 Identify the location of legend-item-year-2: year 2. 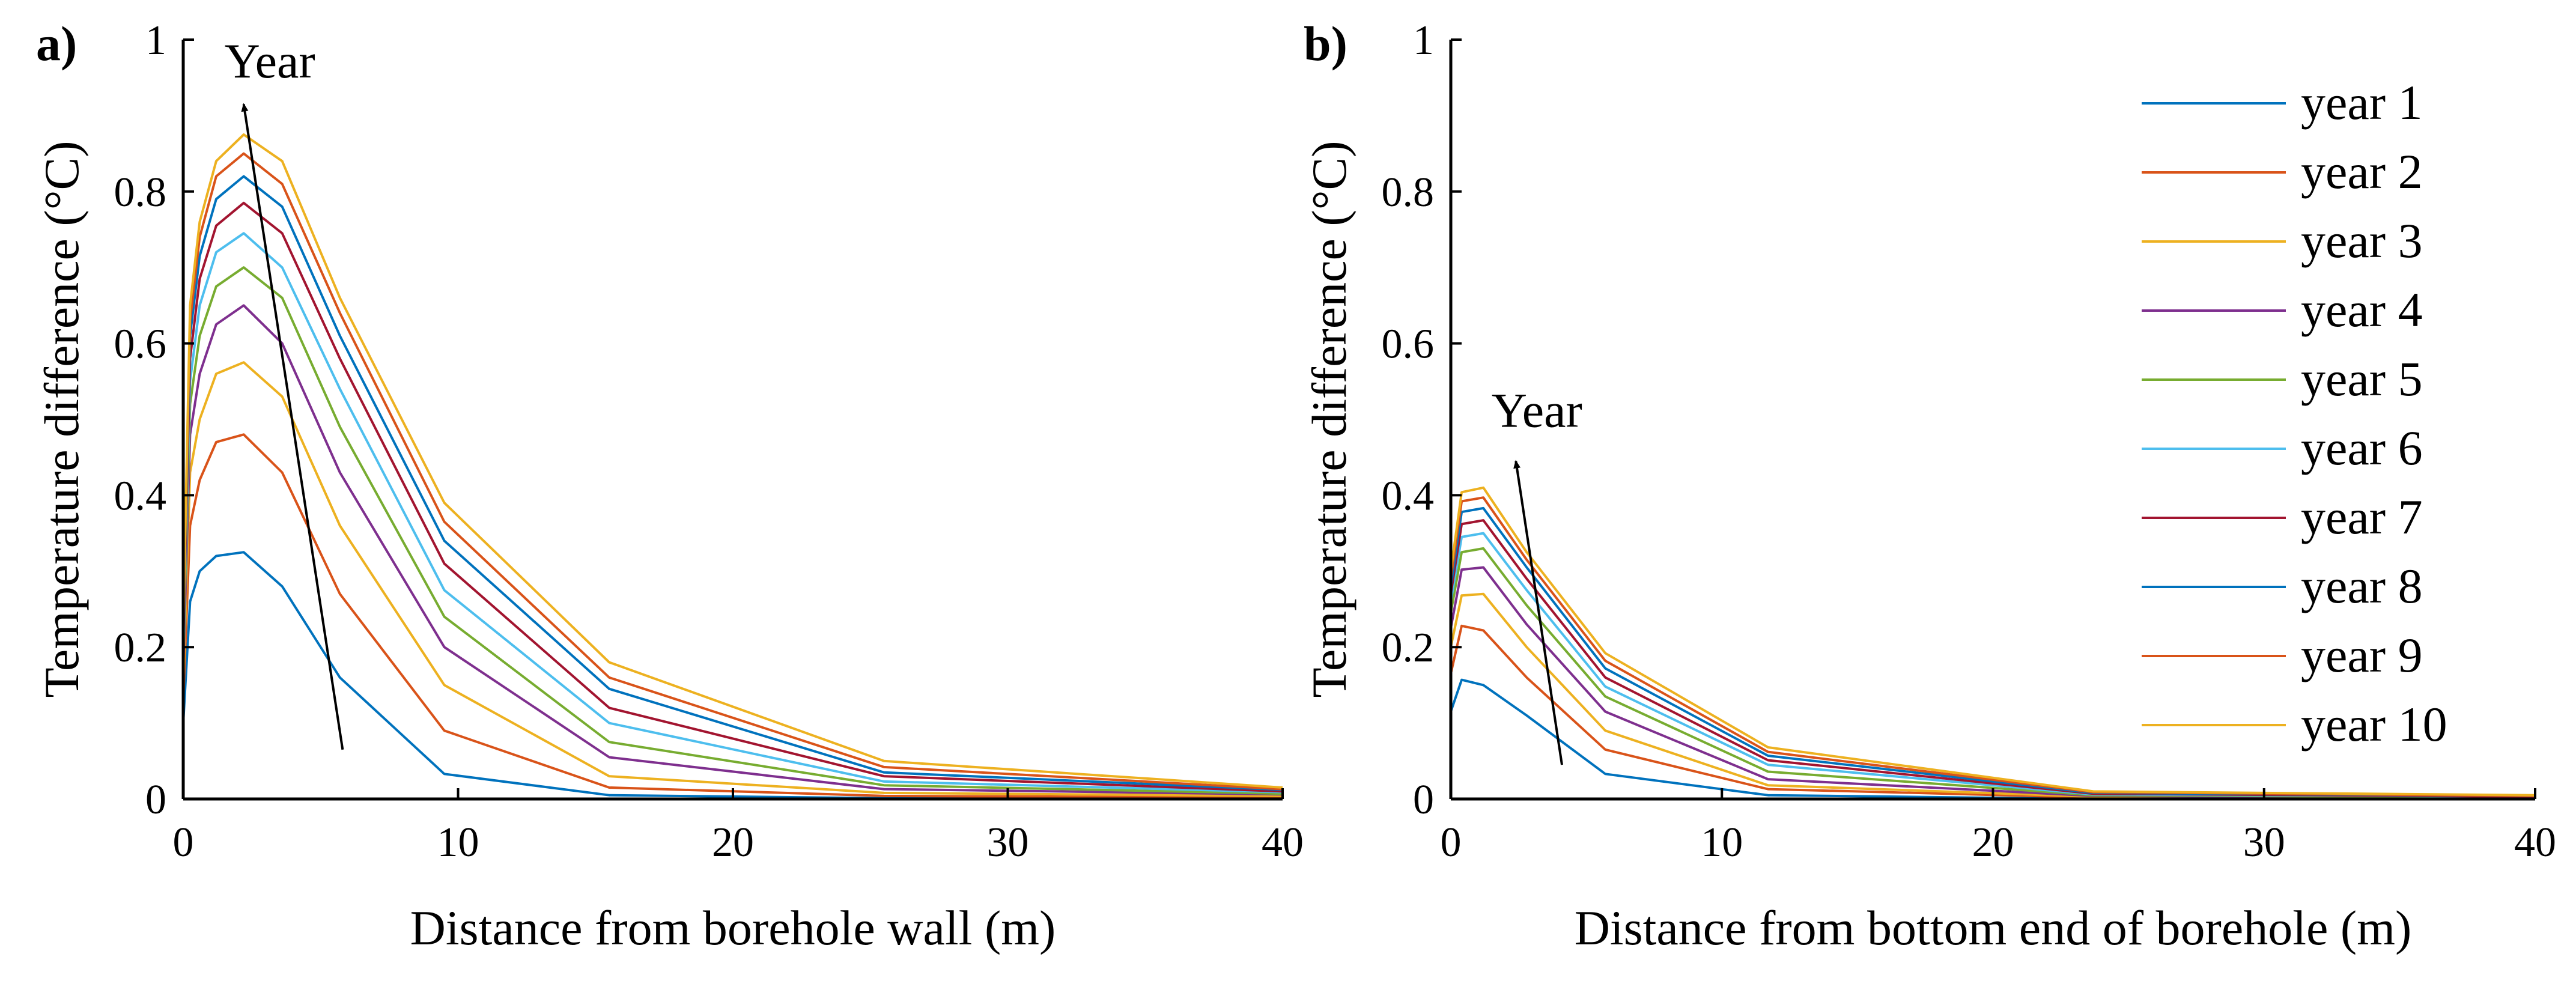
(2282, 171).